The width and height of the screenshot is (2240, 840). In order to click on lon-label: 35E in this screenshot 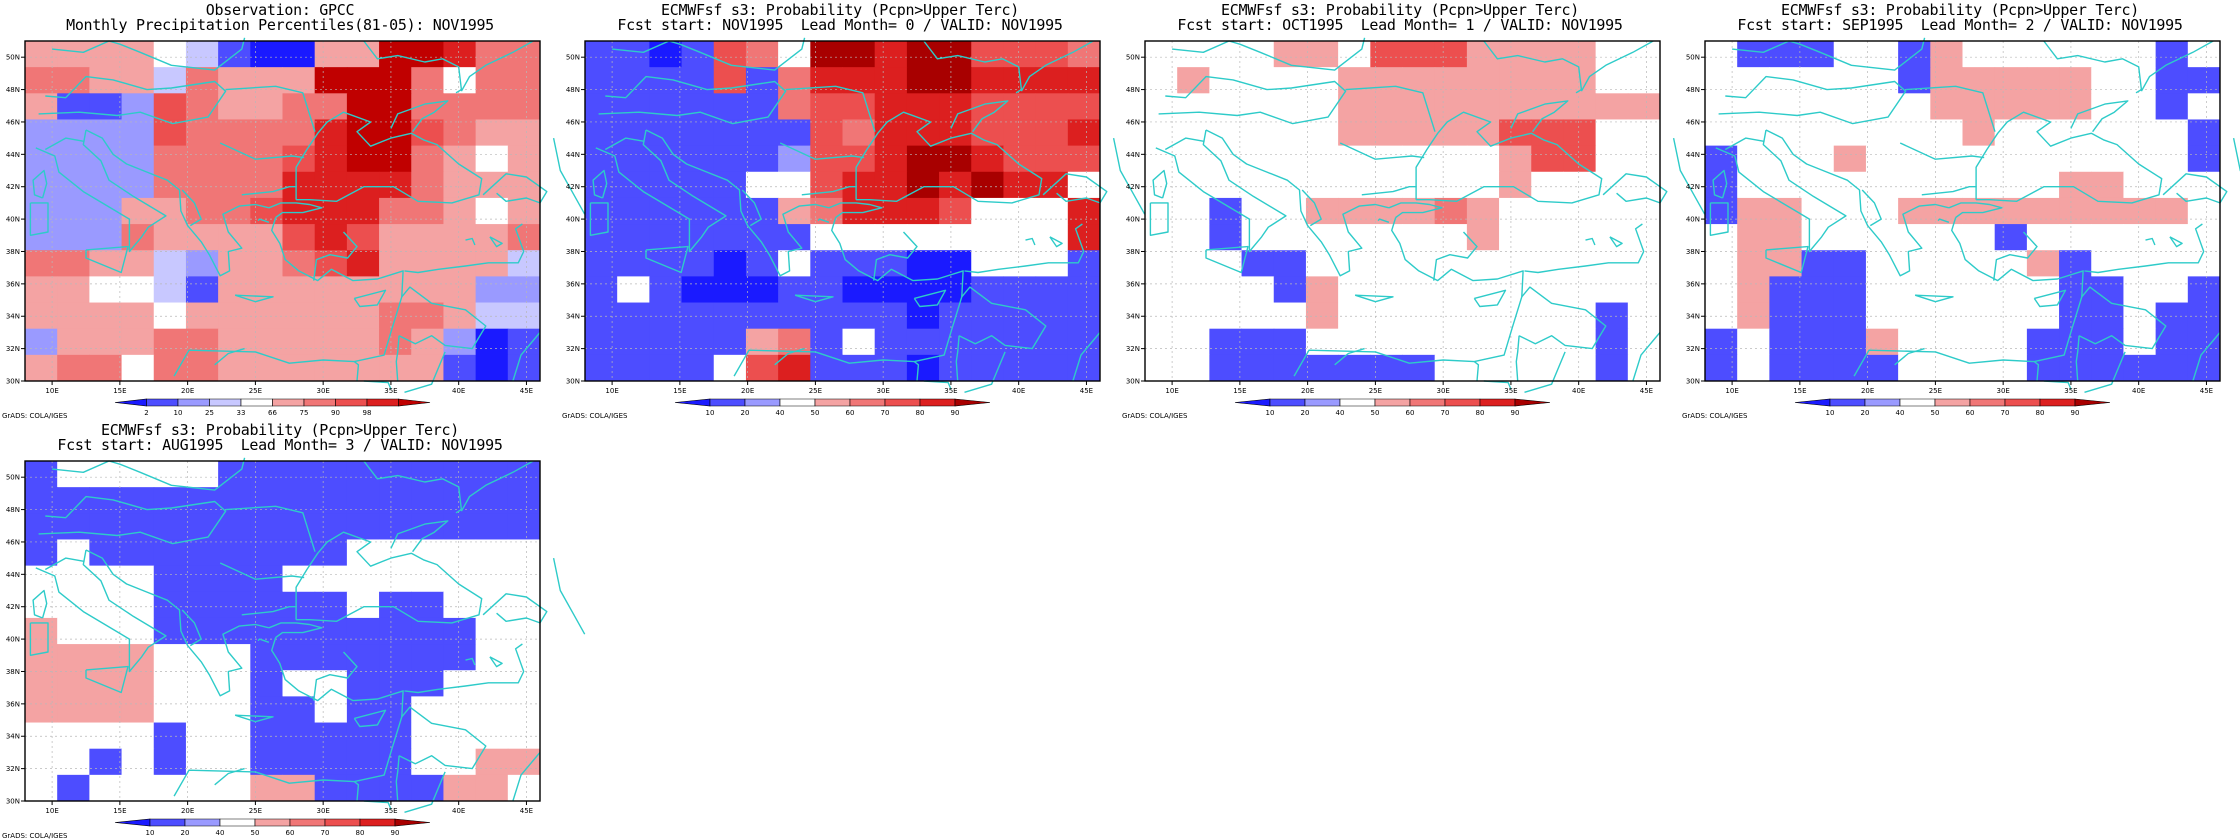, I will do `click(390, 391)`.